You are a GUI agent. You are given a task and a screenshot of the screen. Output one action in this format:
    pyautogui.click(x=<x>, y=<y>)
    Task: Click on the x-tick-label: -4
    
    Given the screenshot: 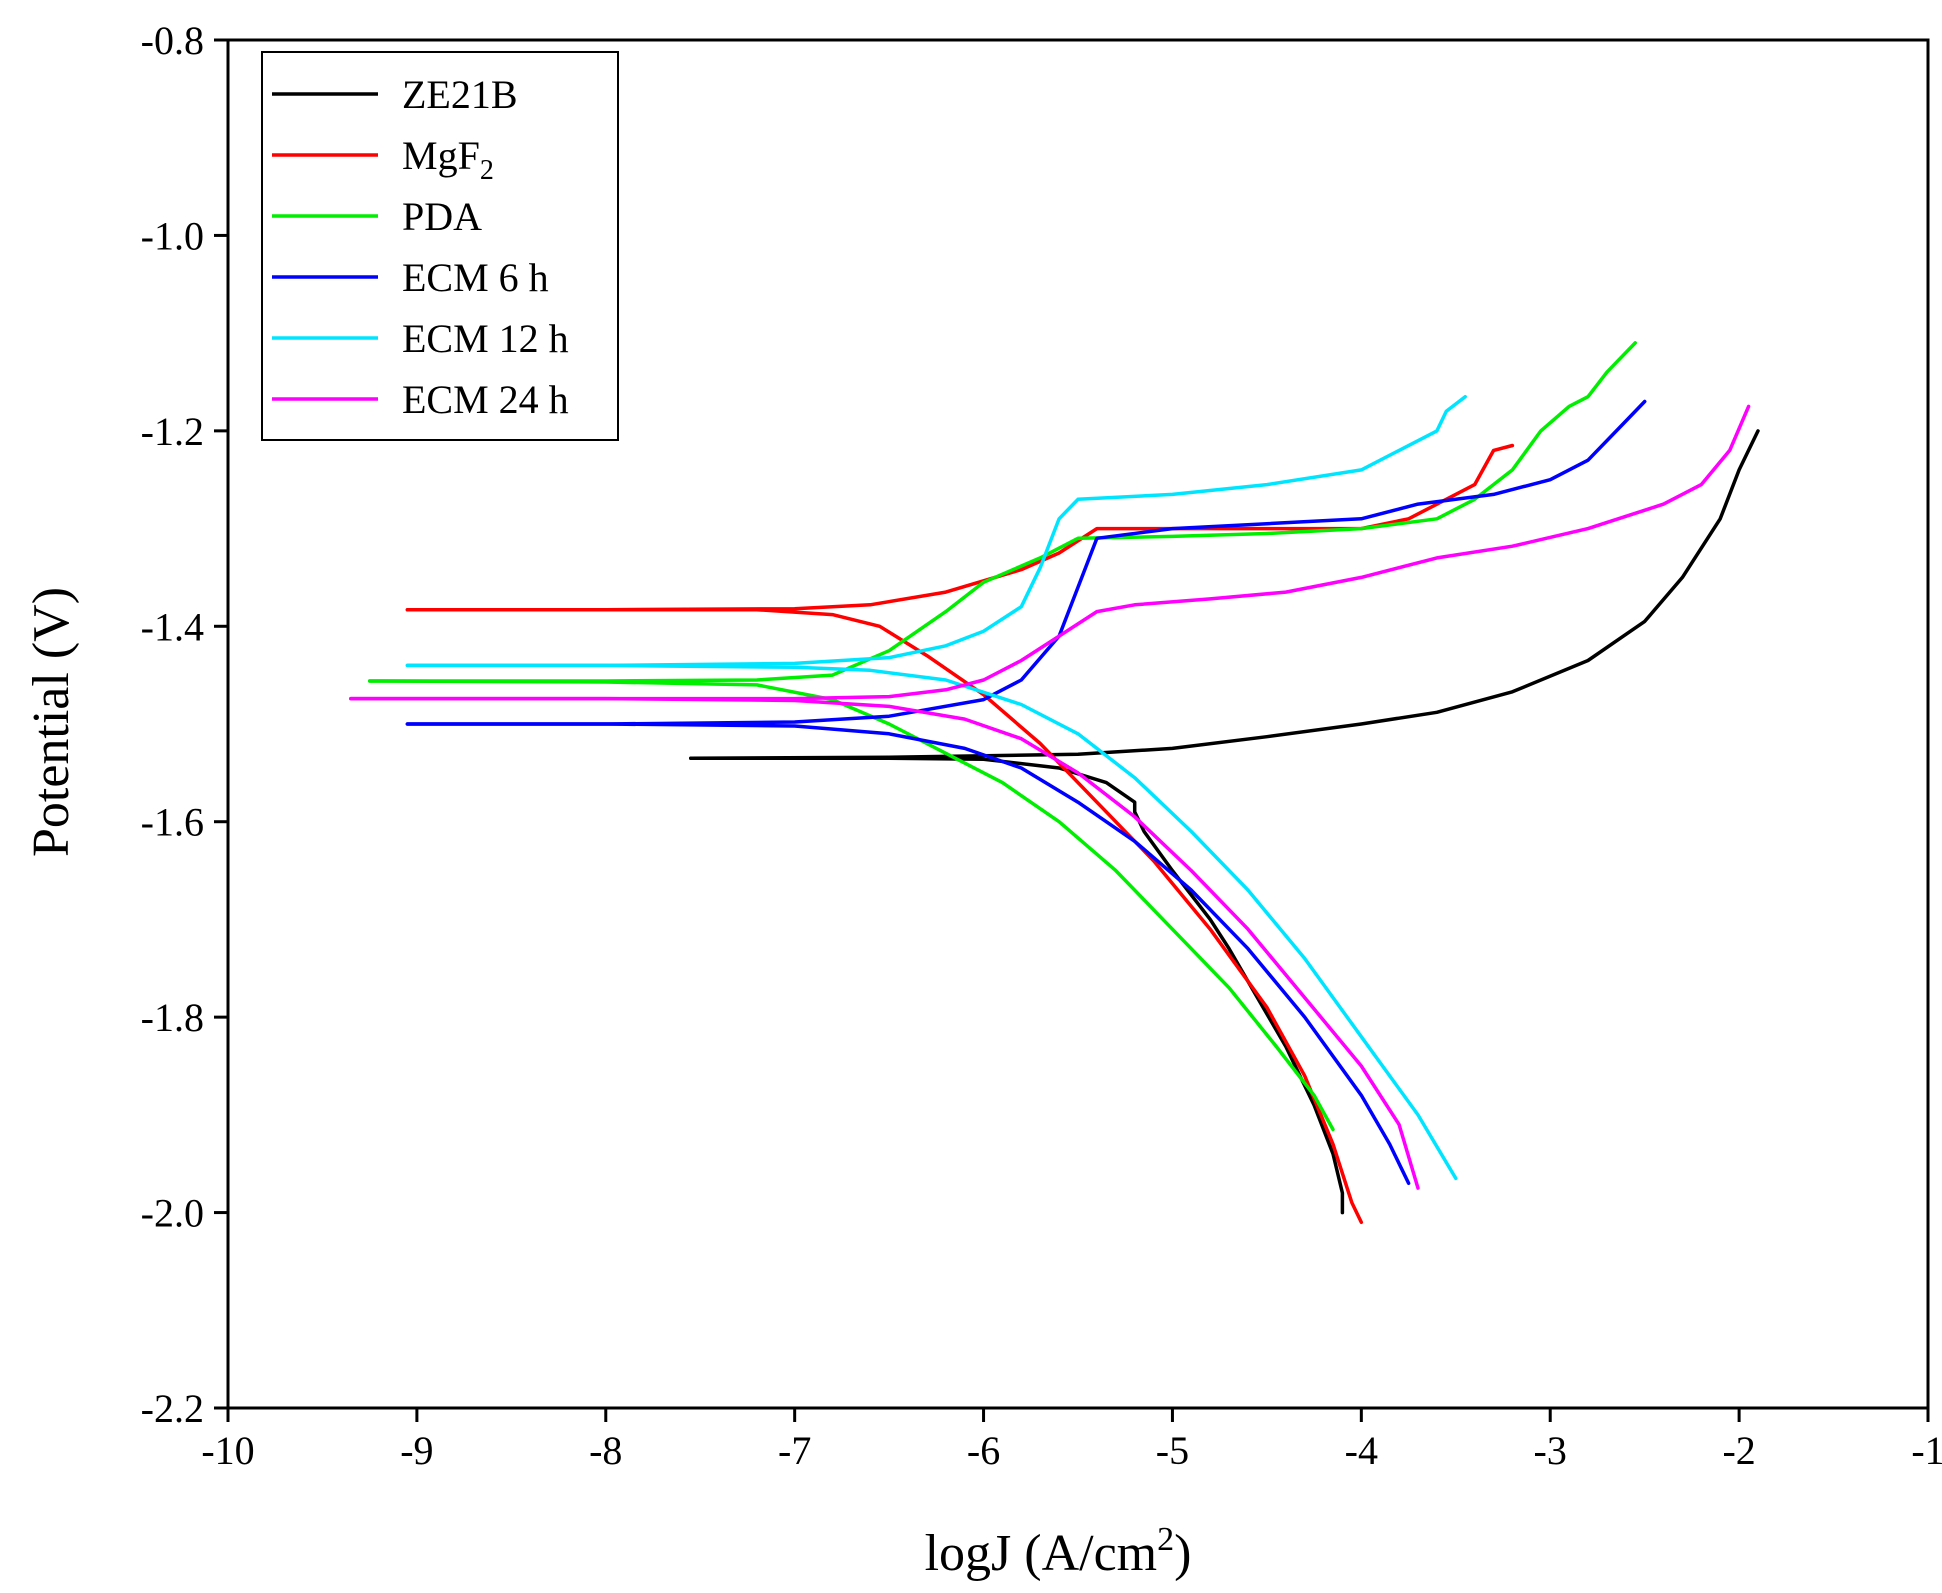 What is the action you would take?
    pyautogui.click(x=1361, y=1450)
    